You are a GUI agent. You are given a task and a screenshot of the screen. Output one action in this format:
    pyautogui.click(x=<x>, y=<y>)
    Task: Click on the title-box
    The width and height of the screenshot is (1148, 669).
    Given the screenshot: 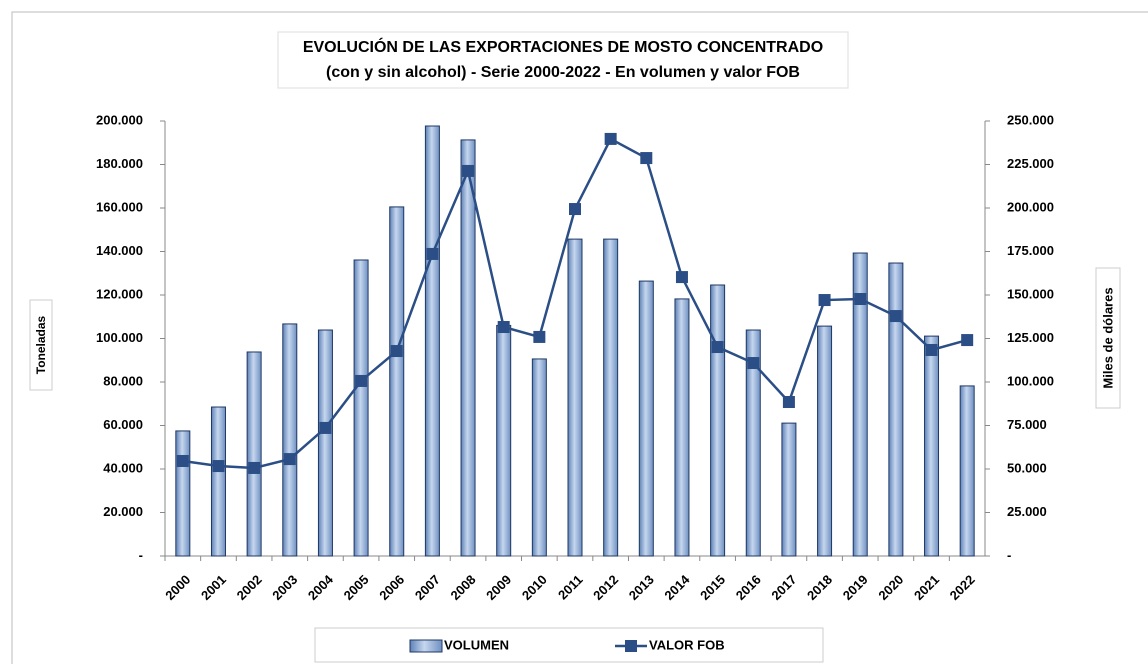 What is the action you would take?
    pyautogui.click(x=563, y=60)
    